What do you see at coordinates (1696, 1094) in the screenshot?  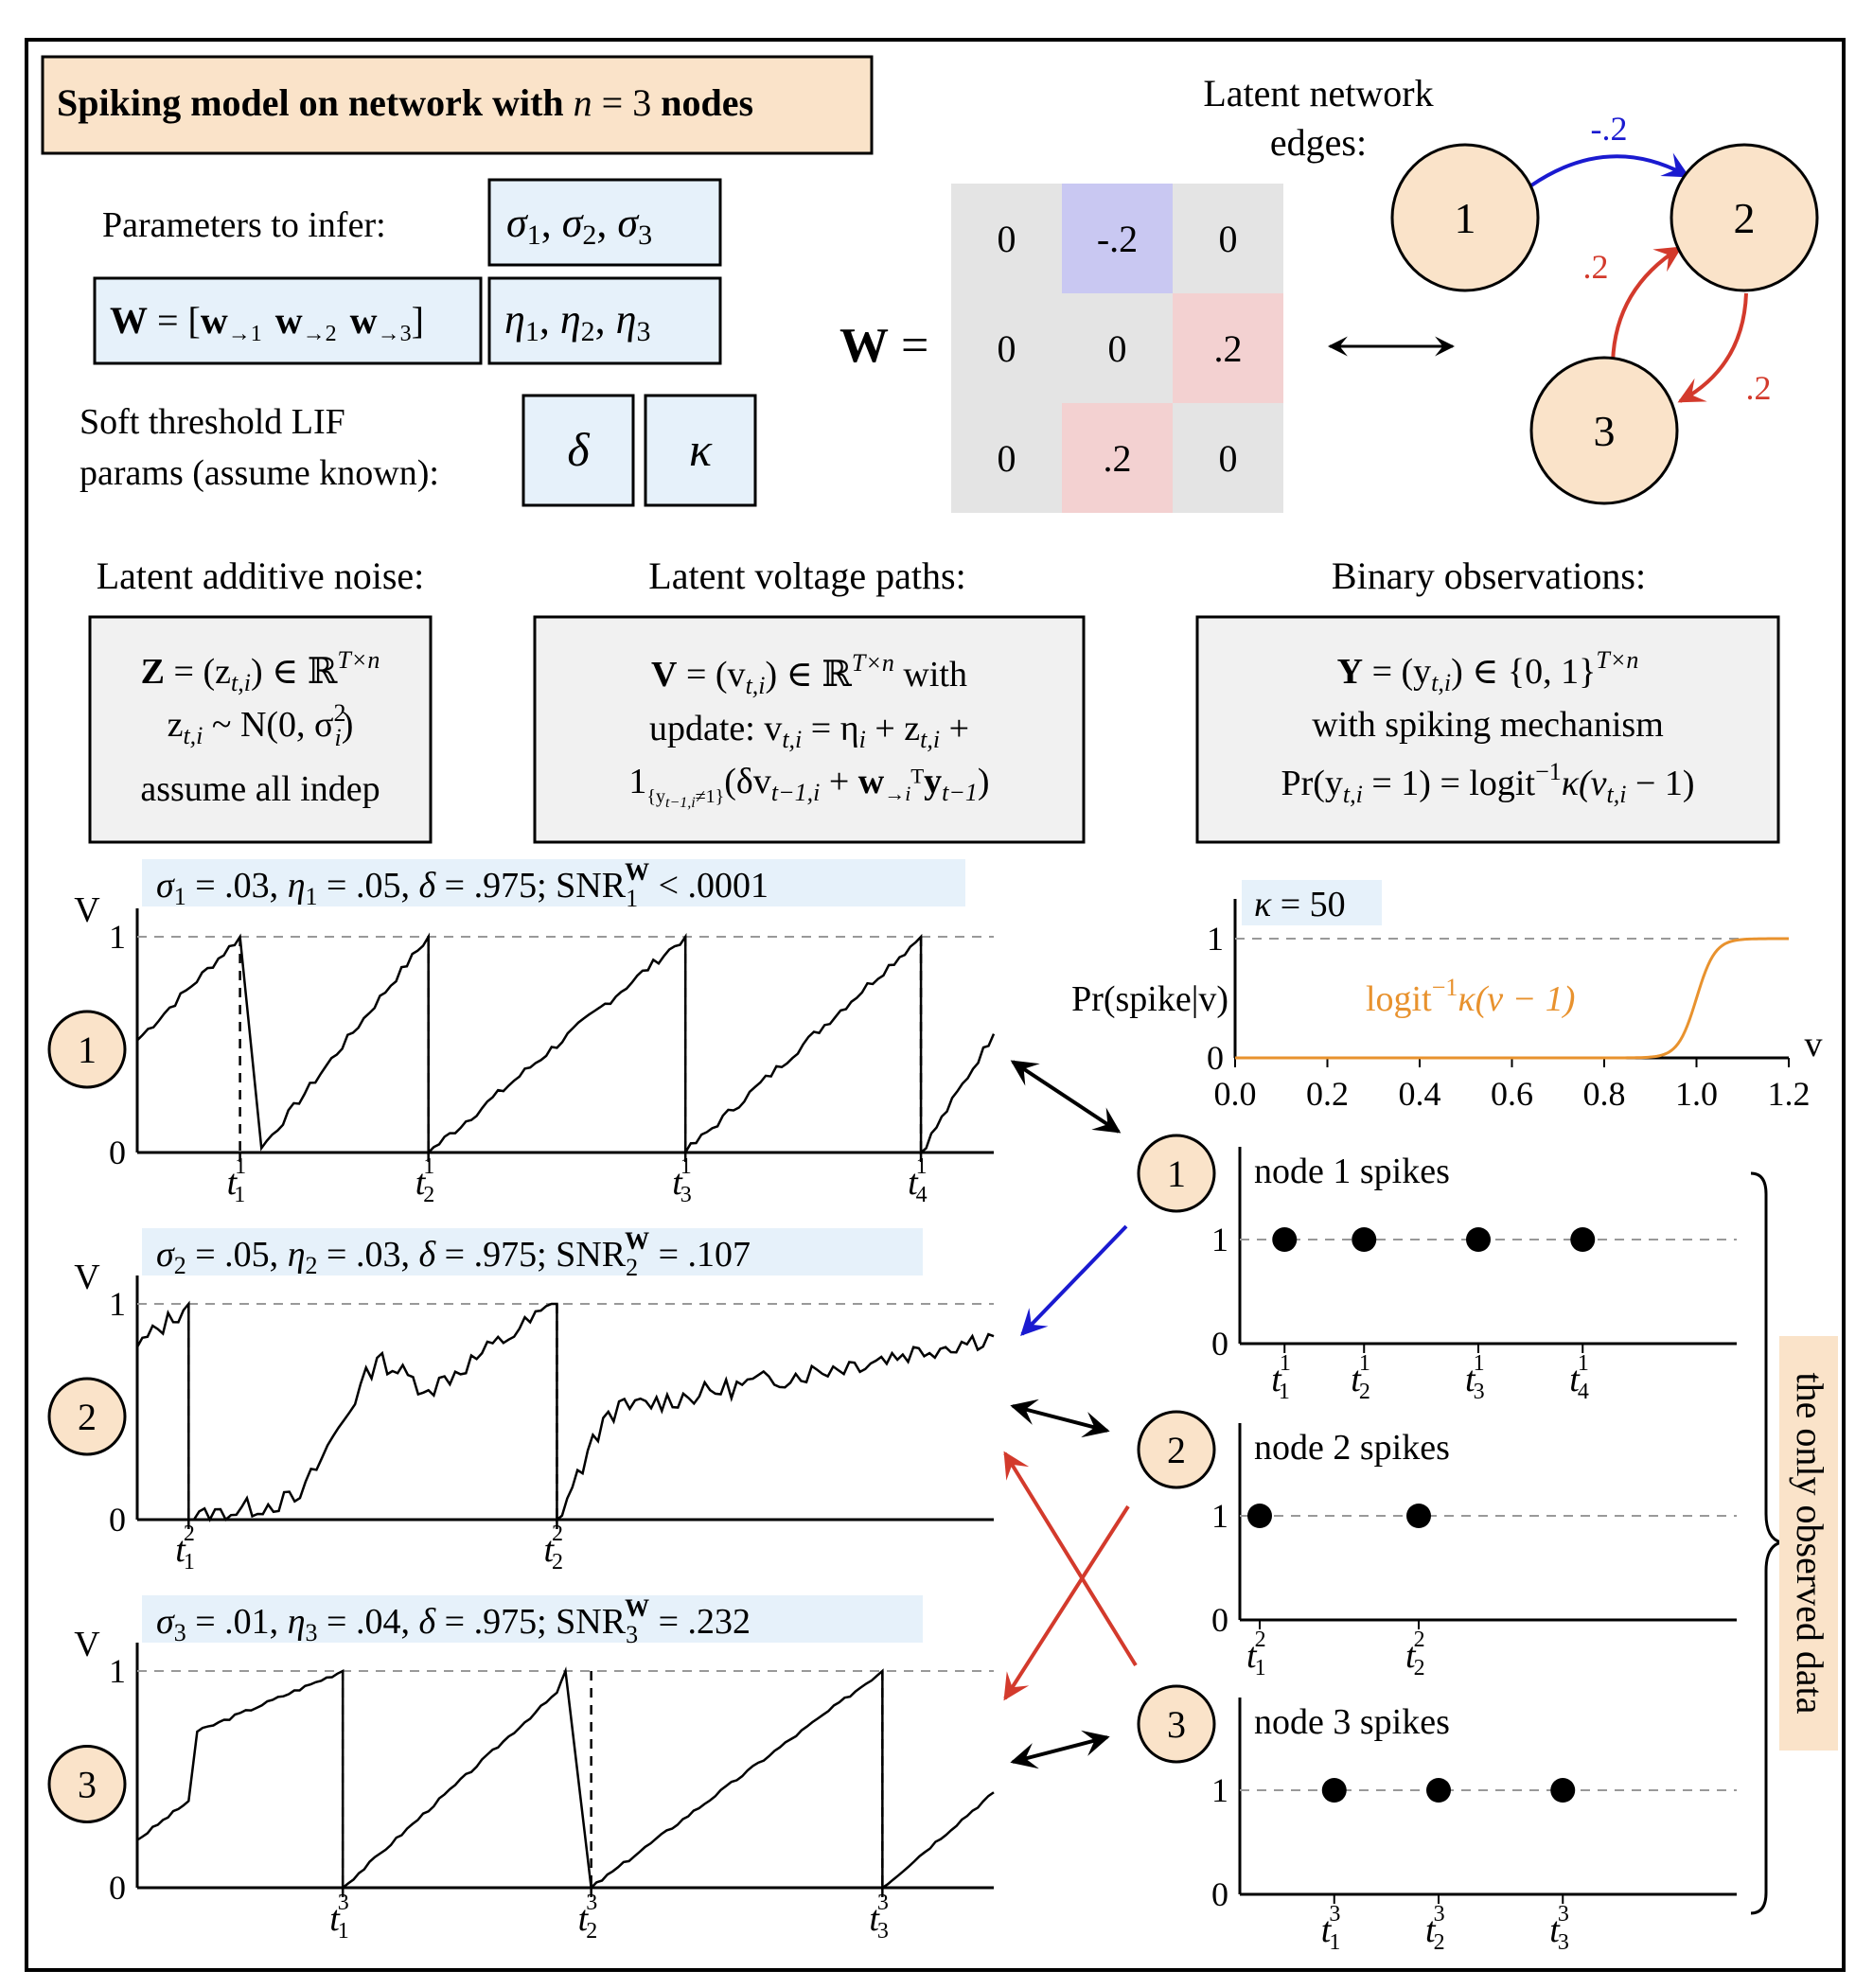 I see `logit-xtick: 1.0` at bounding box center [1696, 1094].